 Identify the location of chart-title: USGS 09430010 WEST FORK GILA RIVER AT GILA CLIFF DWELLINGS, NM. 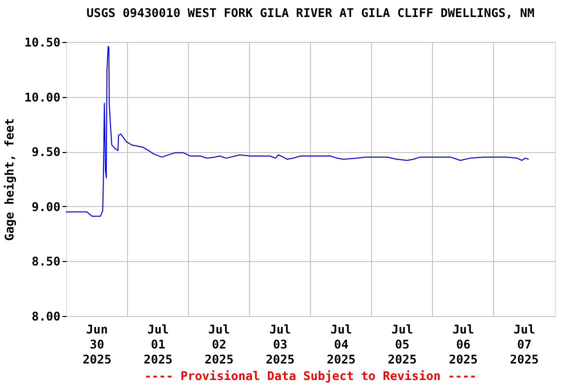
(310, 13).